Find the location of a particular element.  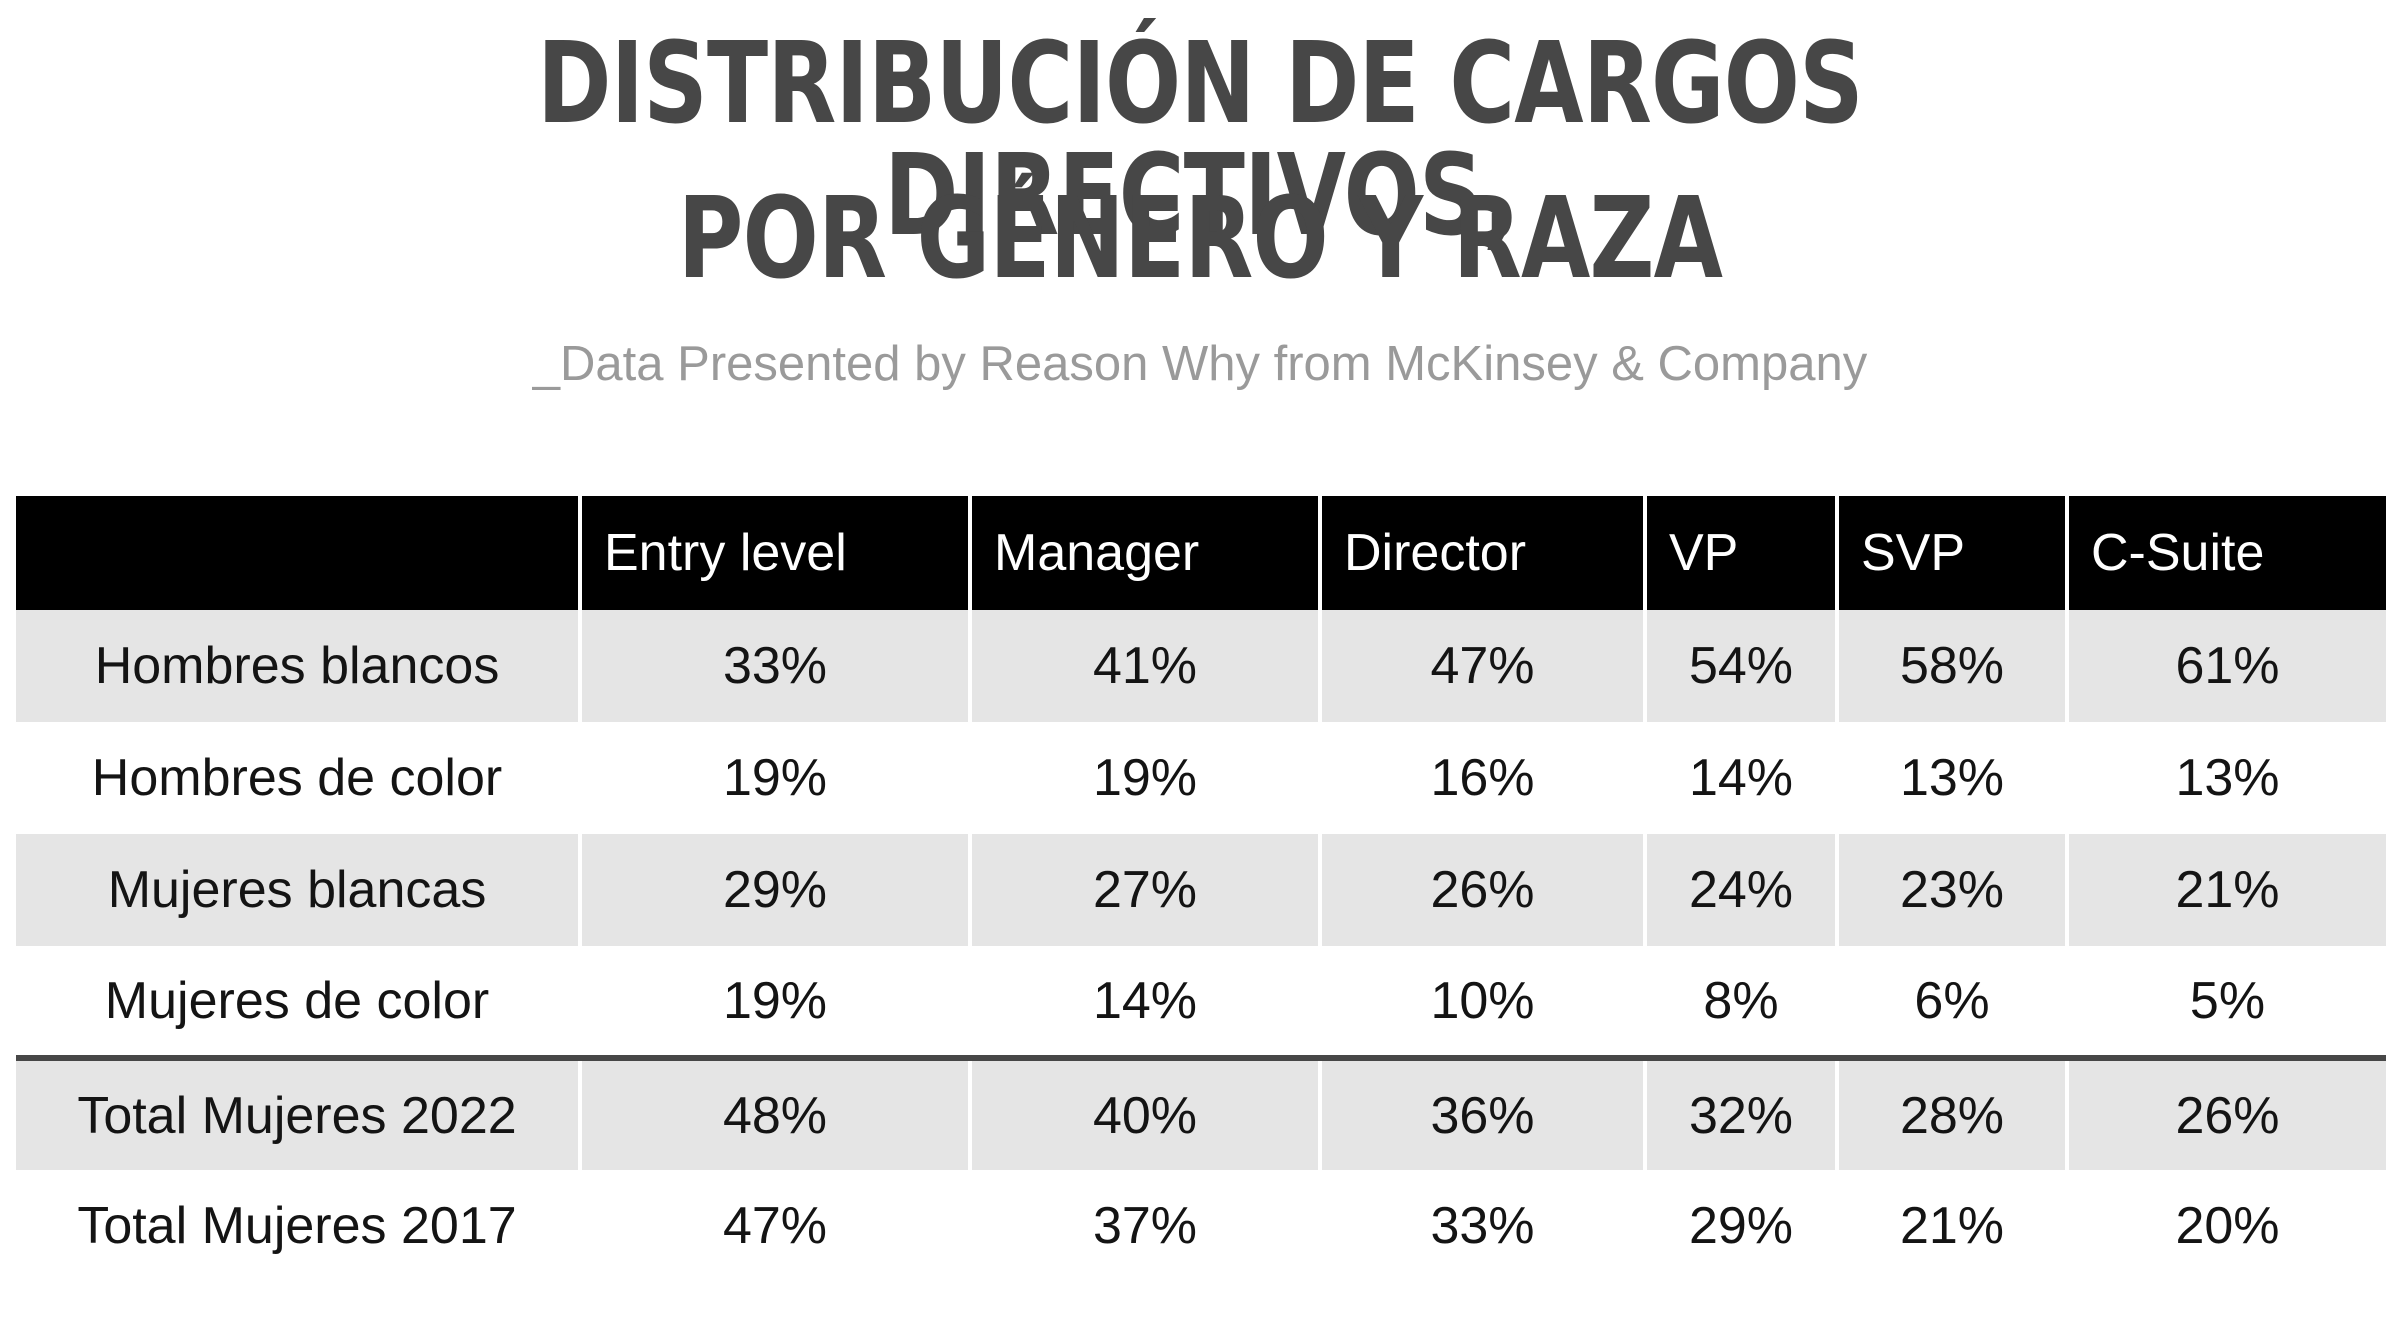

chart-title-line-1: DISTRIBUCIÓN DE CARGOS DIRECTIVOS, is located at coordinates (1200, 140).